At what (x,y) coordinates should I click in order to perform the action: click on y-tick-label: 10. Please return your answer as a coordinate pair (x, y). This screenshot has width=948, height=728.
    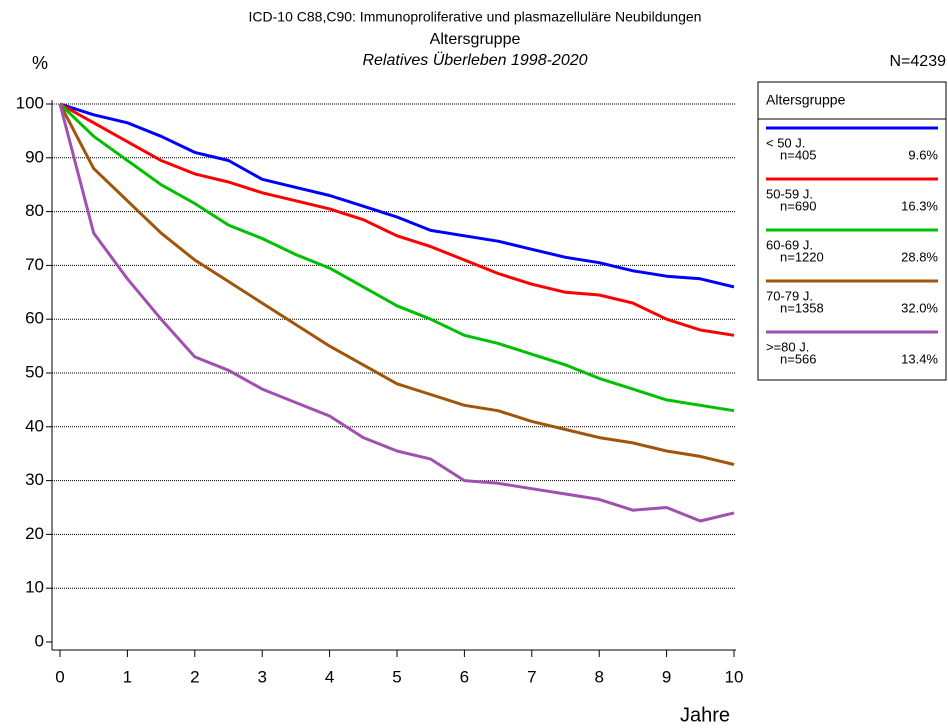
    Looking at the image, I should click on (34, 587).